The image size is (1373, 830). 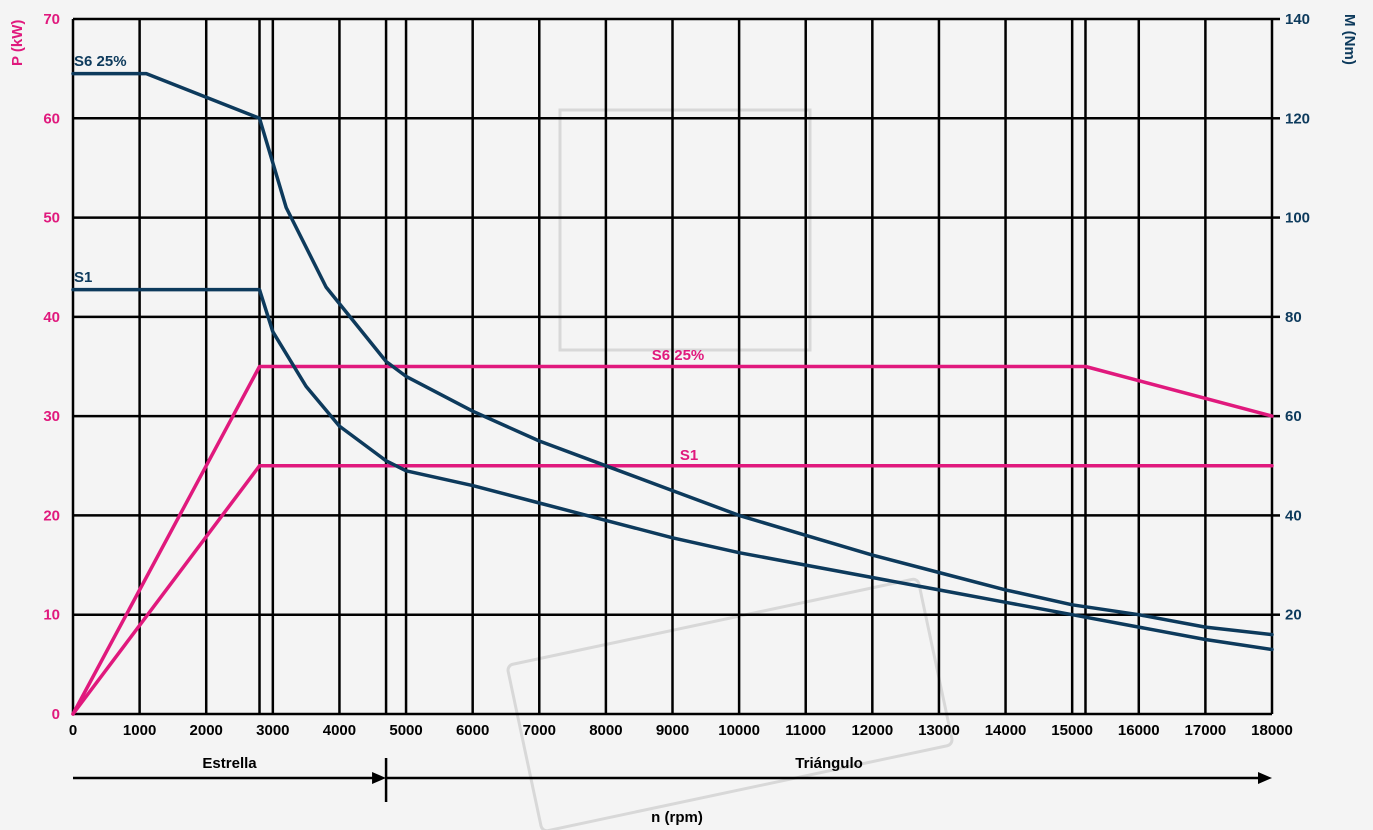 I want to click on x-tick-label: 3000, so click(x=272, y=730).